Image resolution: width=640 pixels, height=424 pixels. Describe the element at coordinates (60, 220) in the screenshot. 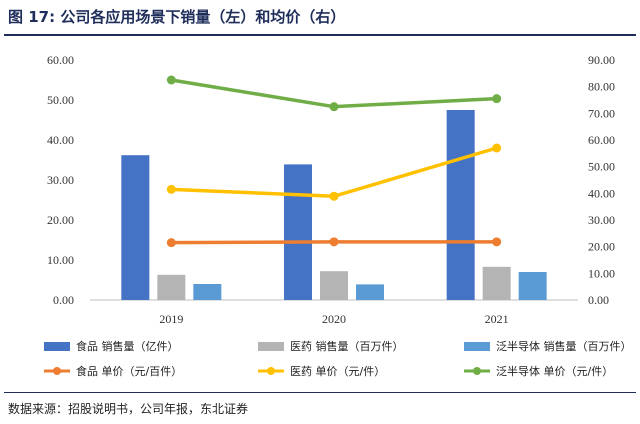

I see `y-left-tick-label: 20.00` at that location.